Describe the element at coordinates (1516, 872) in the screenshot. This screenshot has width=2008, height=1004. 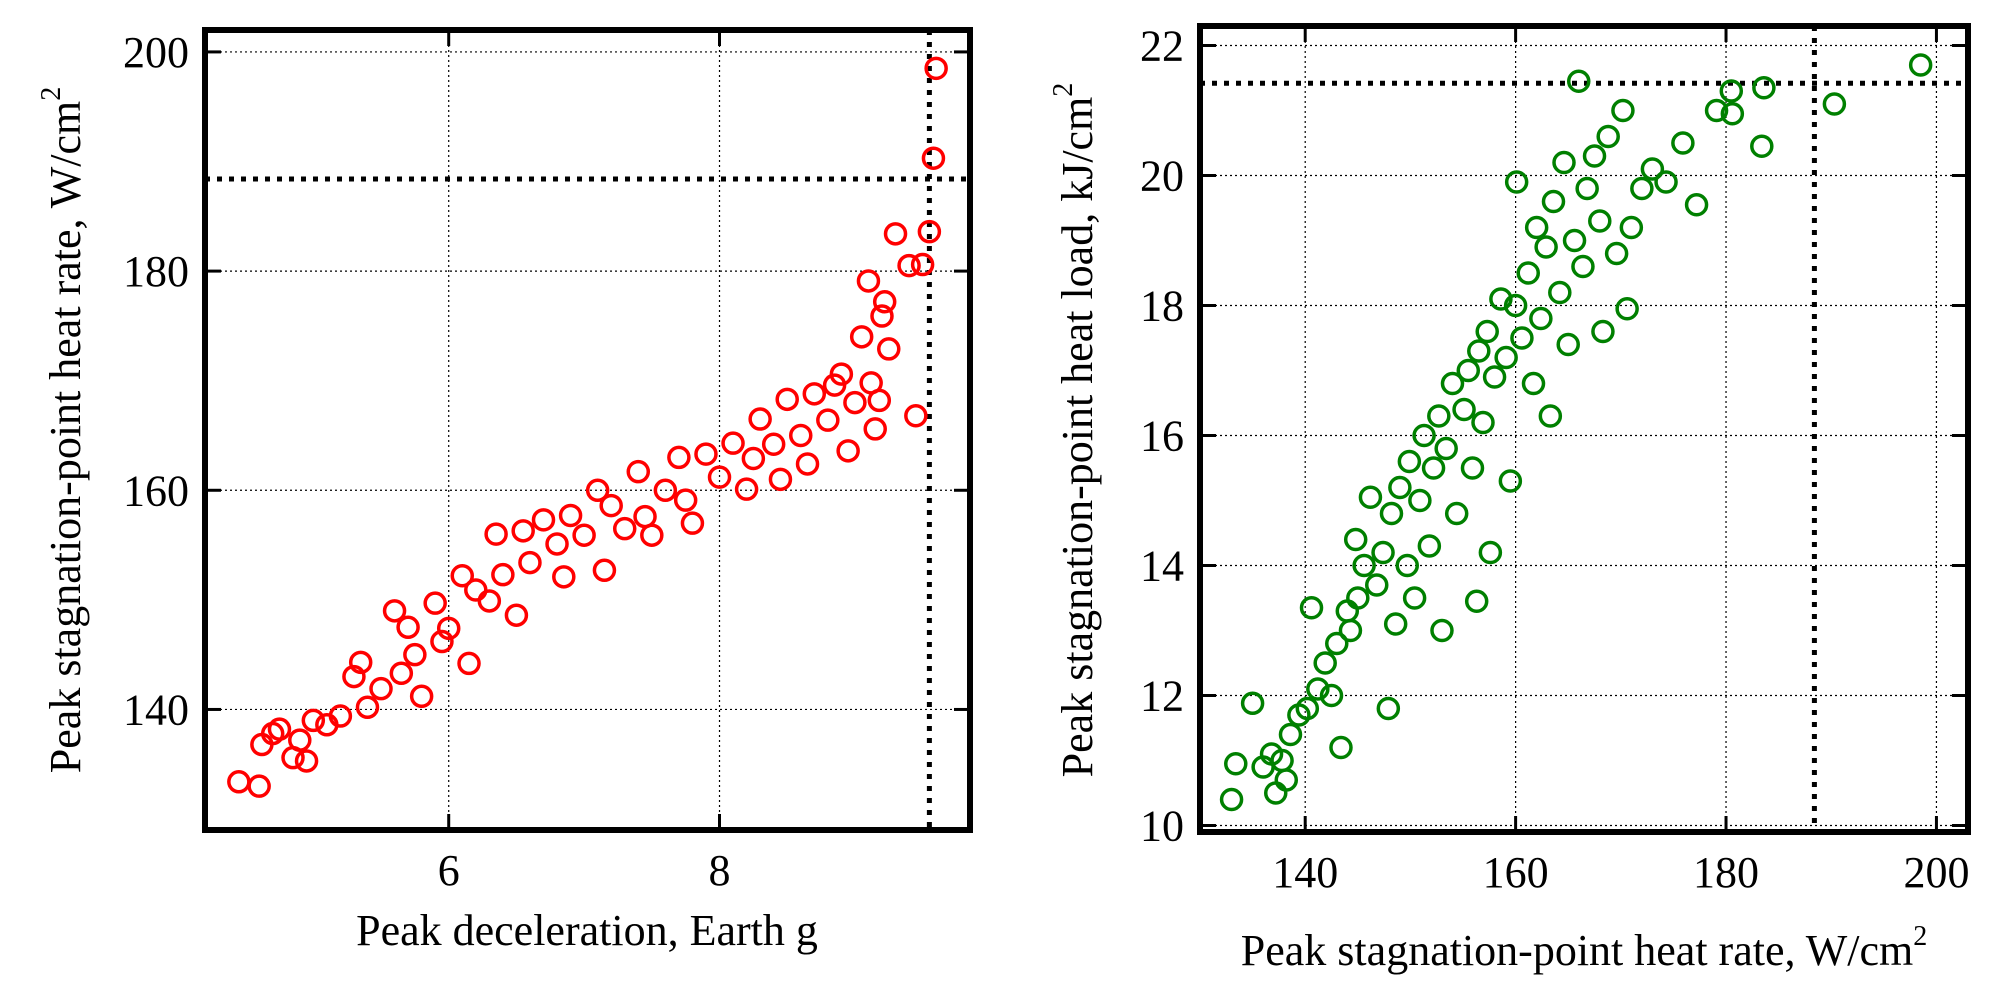
I see `right-x-tick-label: 160` at that location.